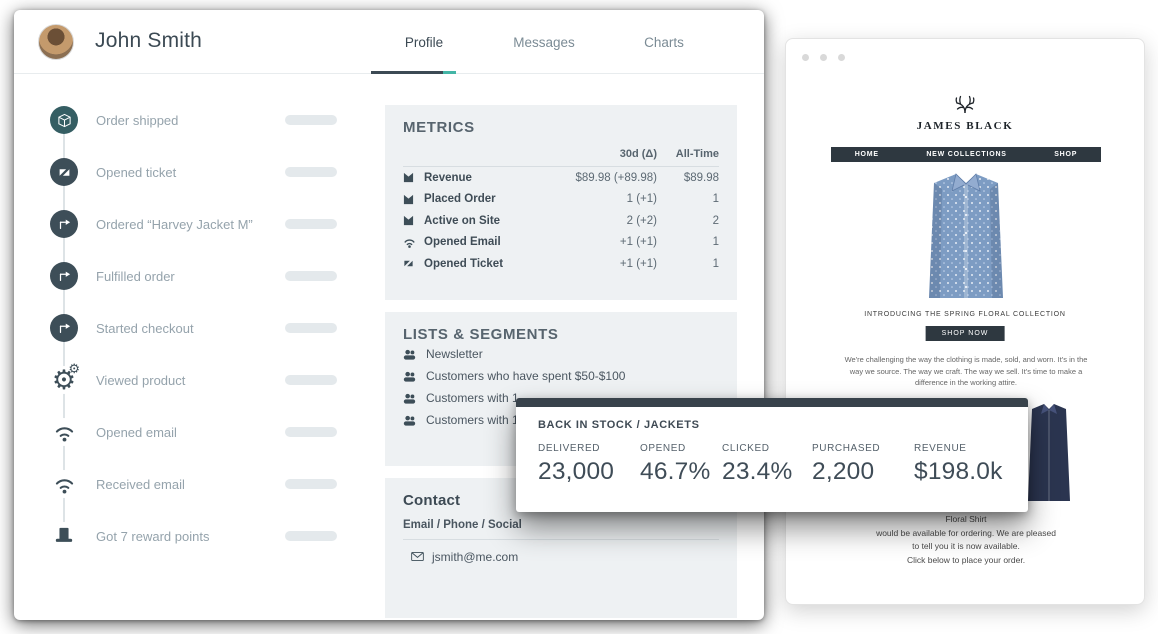  What do you see at coordinates (619, 425) in the screenshot?
I see `stats-card-title: BACK IN STOCK / JACKETS` at bounding box center [619, 425].